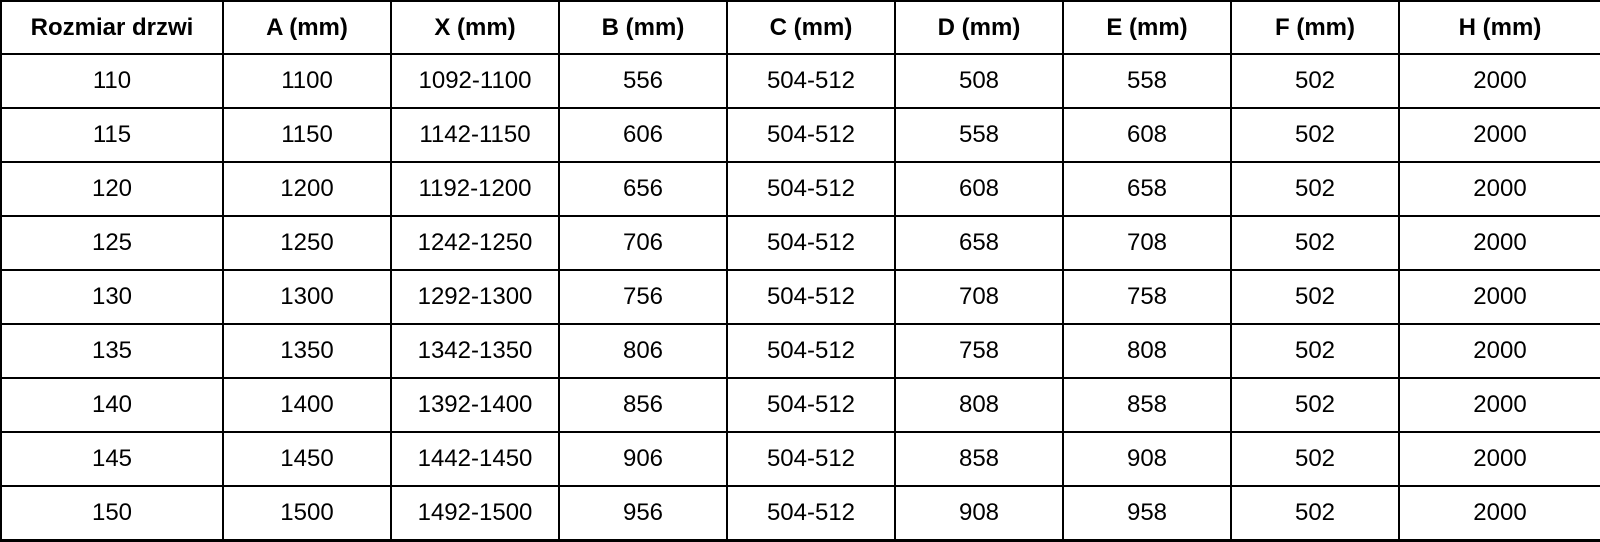 This screenshot has height=542, width=1600. Describe the element at coordinates (643, 243) in the screenshot. I see `table-cell: 706` at that location.